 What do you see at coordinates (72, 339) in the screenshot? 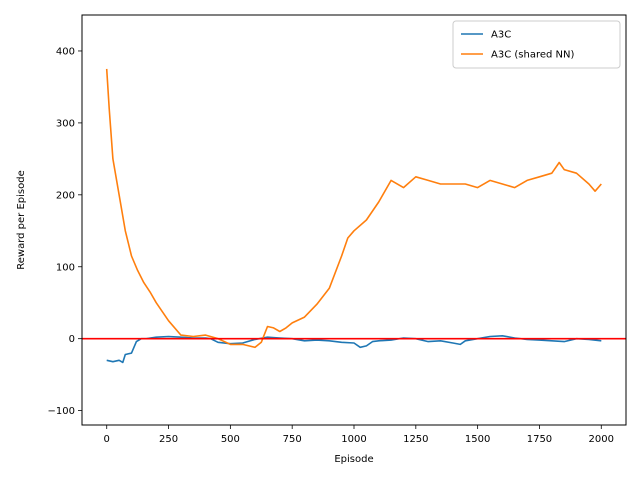
I see `y-tick-label: 0` at bounding box center [72, 339].